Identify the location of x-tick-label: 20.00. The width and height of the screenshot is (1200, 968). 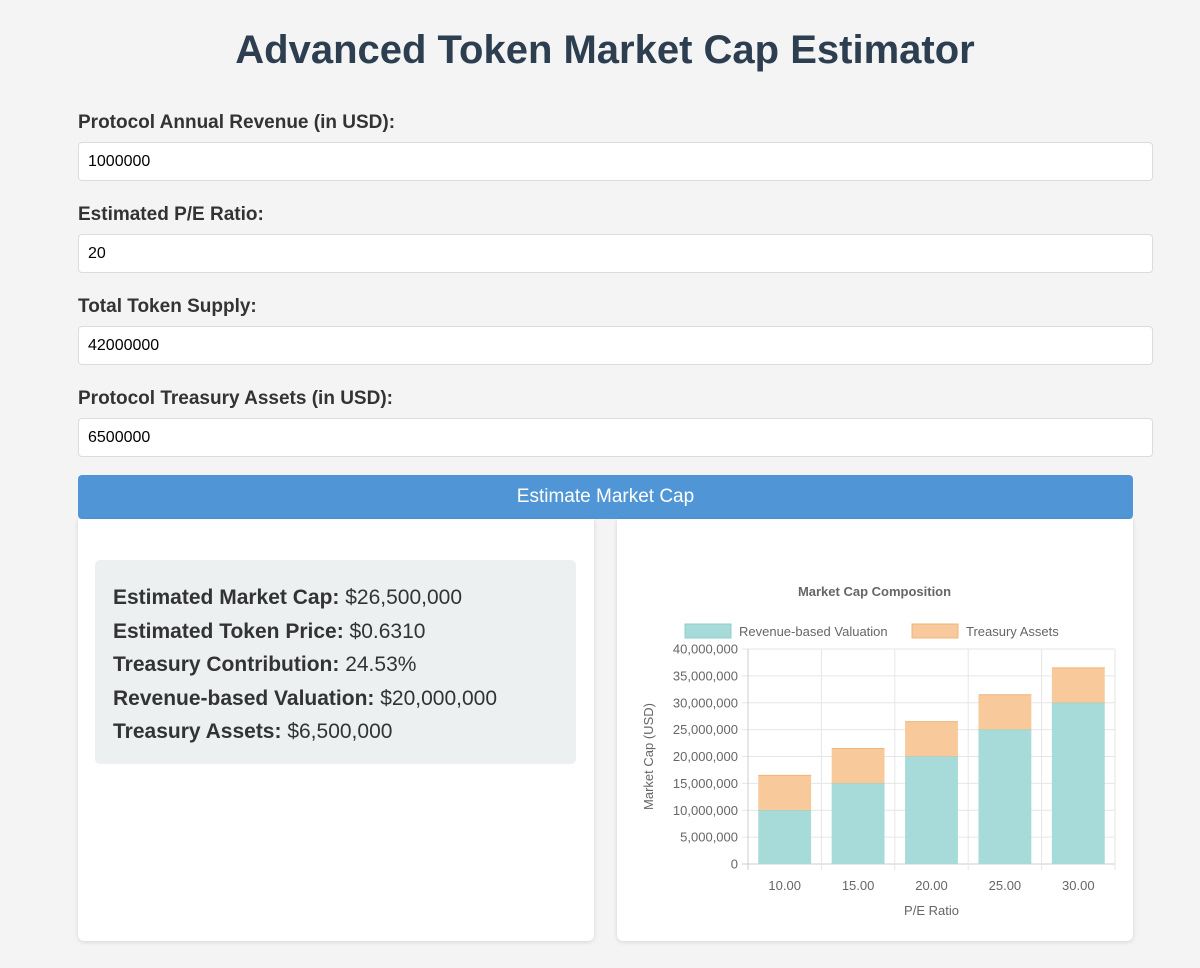
(931, 885).